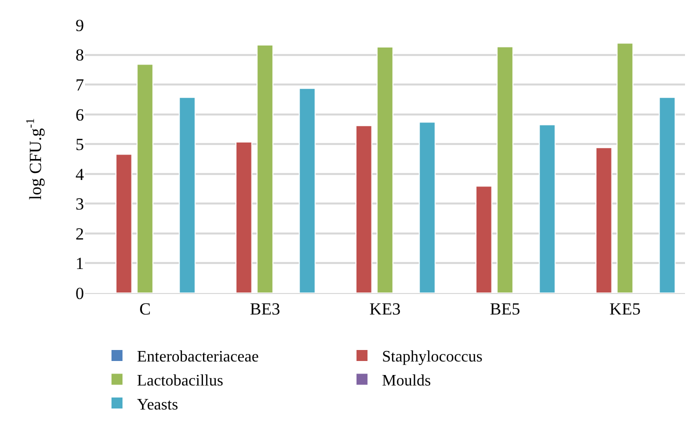 This screenshot has width=700, height=433. I want to click on y-tick-label: 5, so click(80, 144).